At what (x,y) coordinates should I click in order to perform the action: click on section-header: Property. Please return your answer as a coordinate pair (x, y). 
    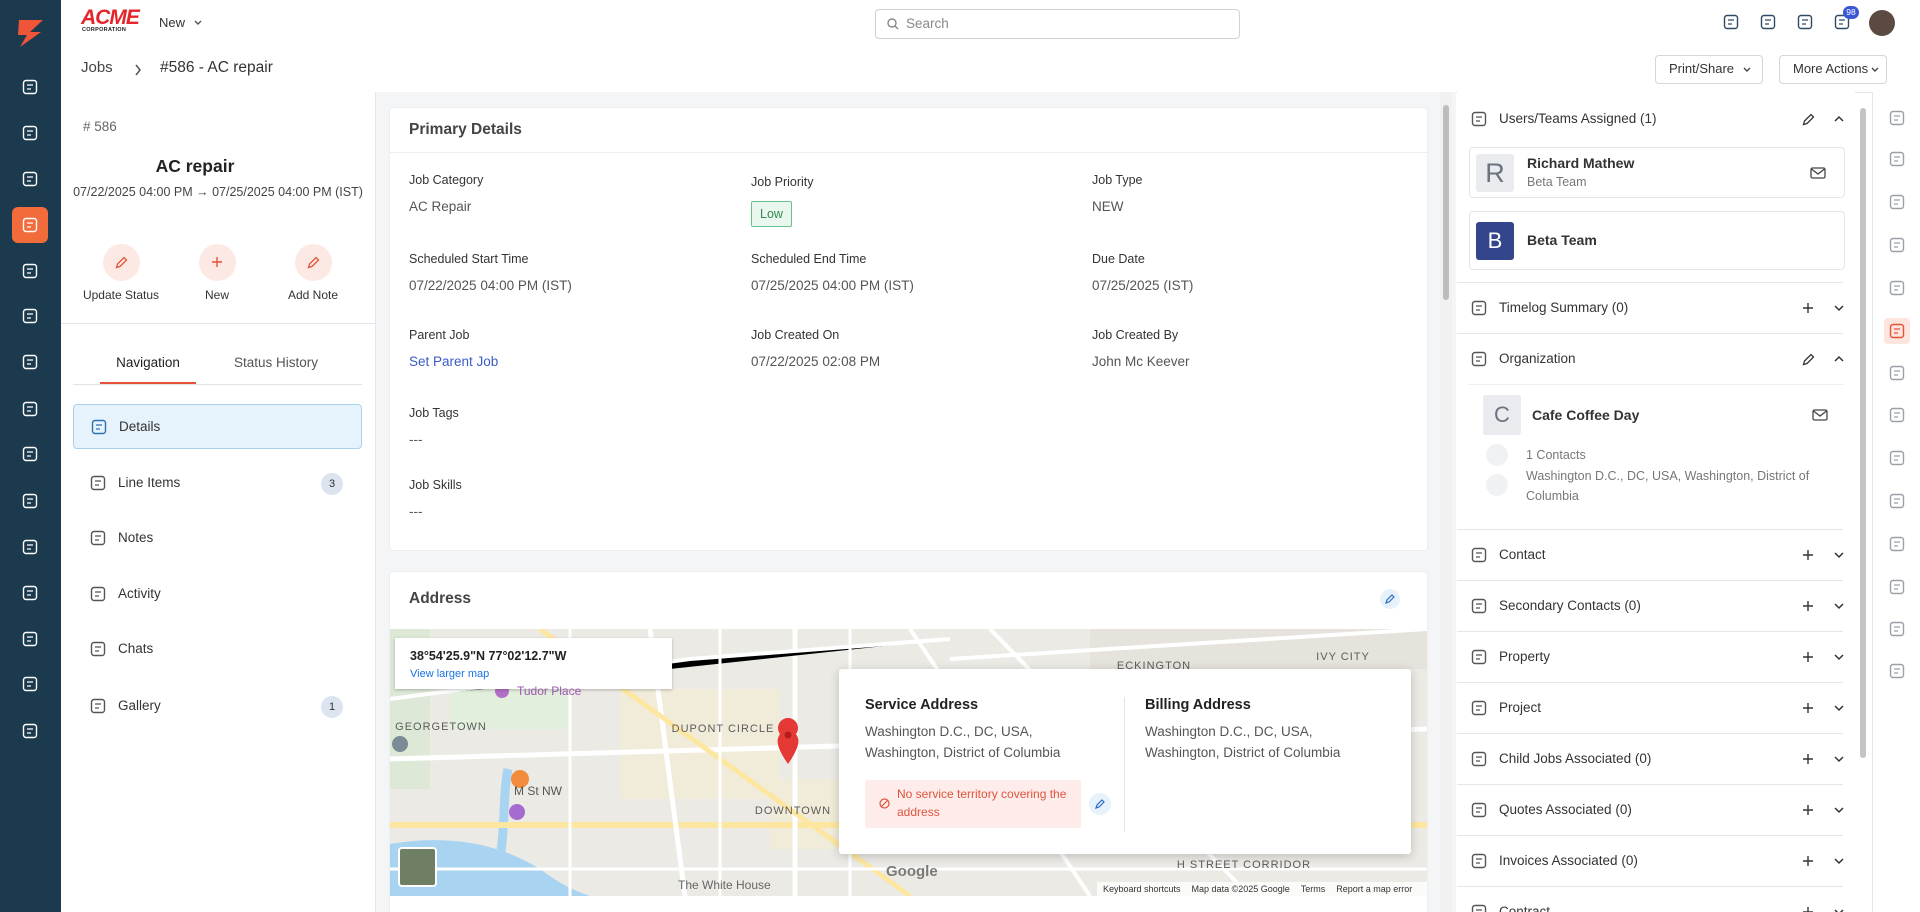
    Looking at the image, I should click on (1650, 657).